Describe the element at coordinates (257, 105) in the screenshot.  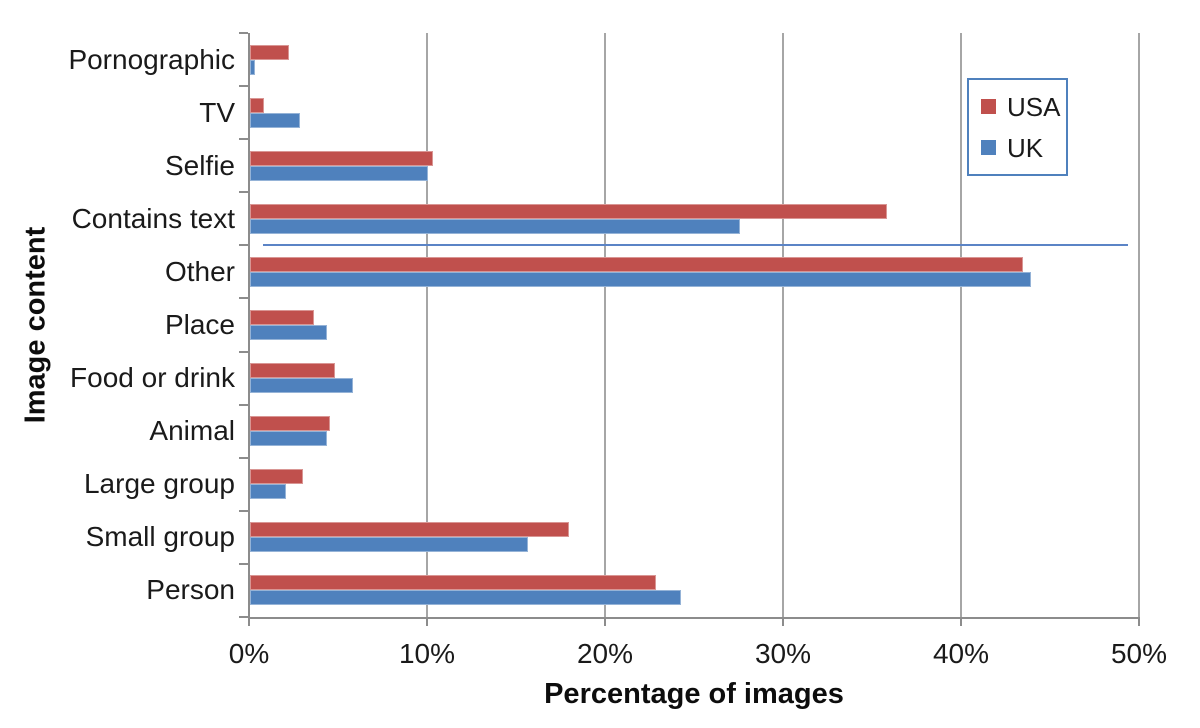
I see `bar-usa-tv` at that location.